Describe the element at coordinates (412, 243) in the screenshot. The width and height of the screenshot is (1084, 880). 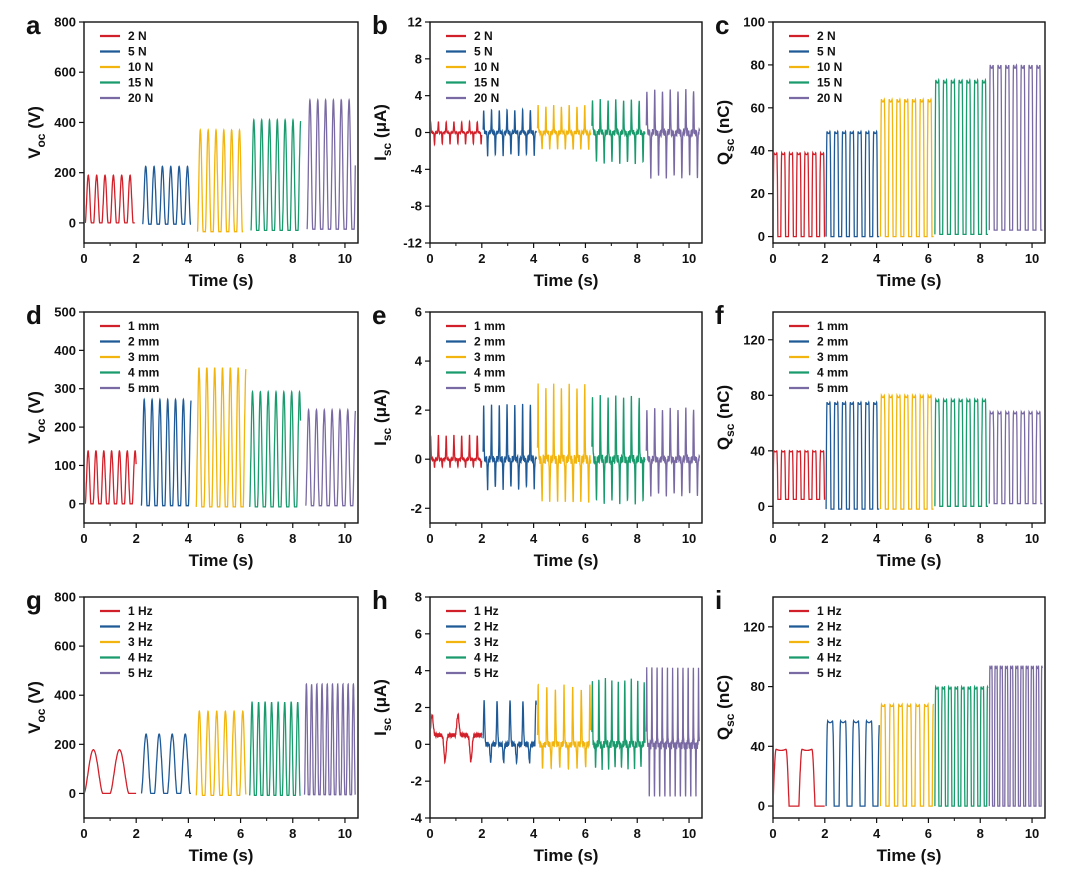
I see `y-tick-label: -12` at that location.